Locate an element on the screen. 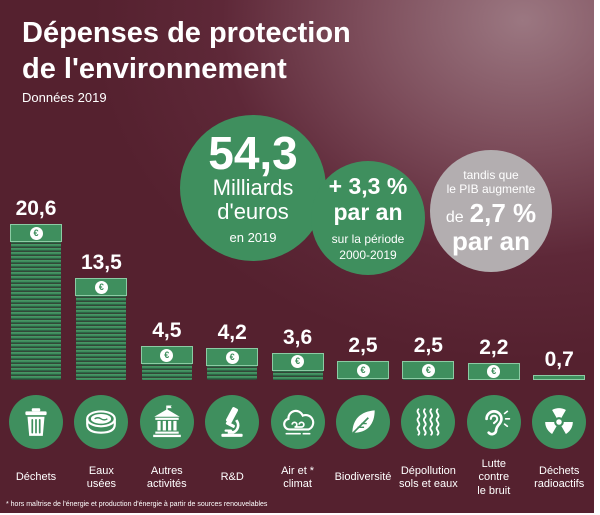 The image size is (600, 515). category-label-air-et-climat: Air et * climat is located at coordinates (298, 477).